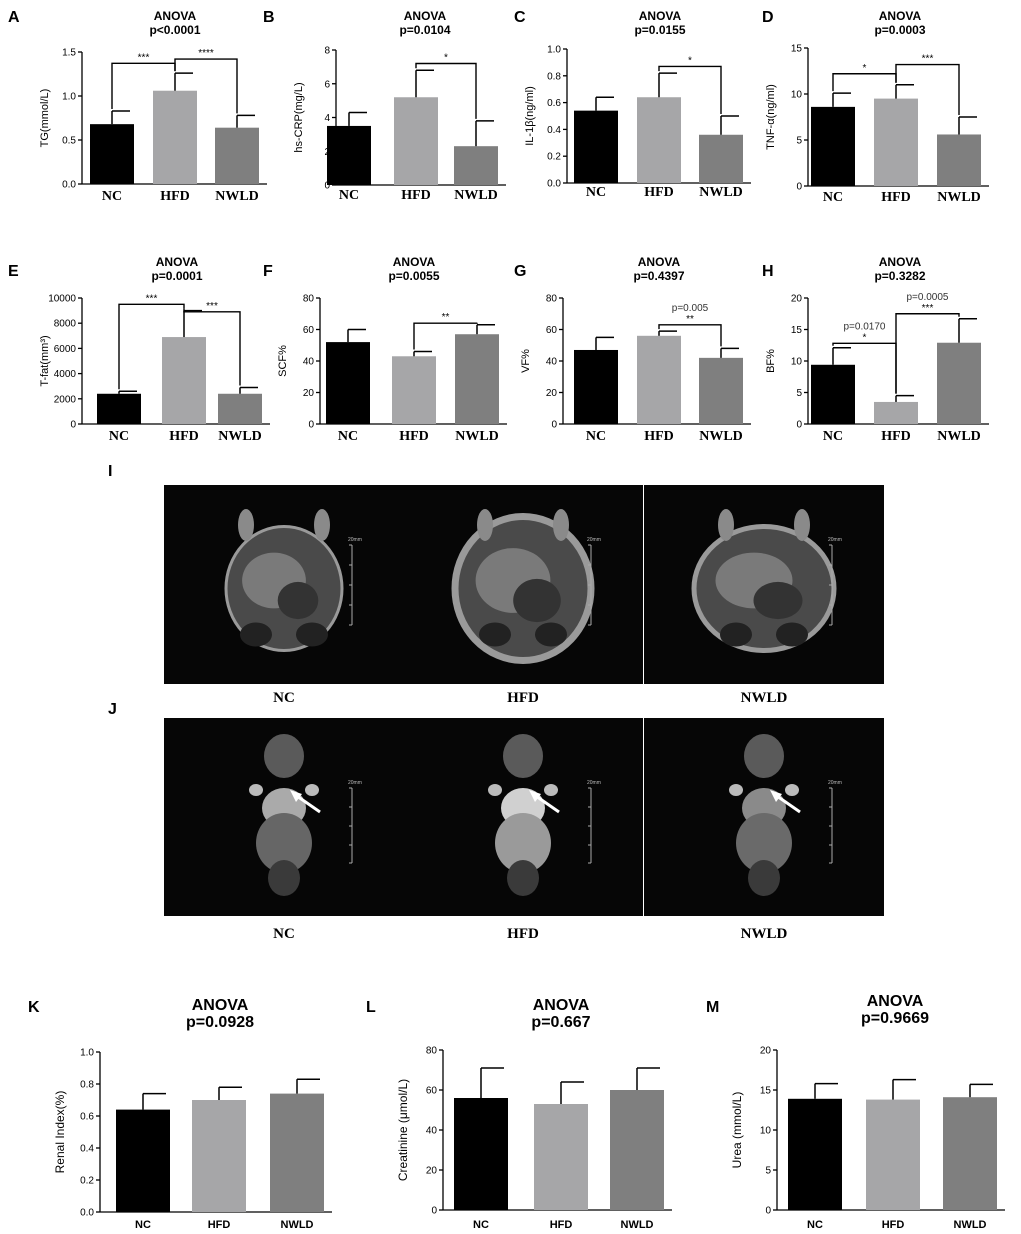 Image resolution: width=1021 pixels, height=1234 pixels. I want to click on y-axis-label: TNF-α(ng/ml), so click(771, 117).